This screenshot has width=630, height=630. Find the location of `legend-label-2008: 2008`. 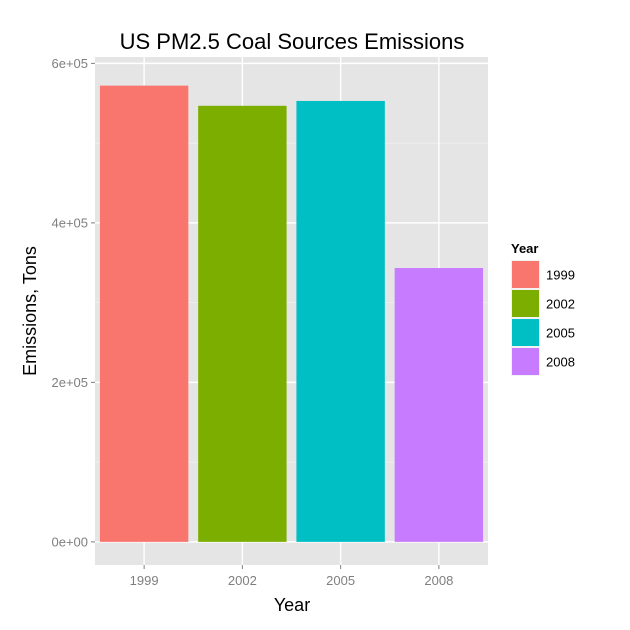

legend-label-2008: 2008 is located at coordinates (560, 362).